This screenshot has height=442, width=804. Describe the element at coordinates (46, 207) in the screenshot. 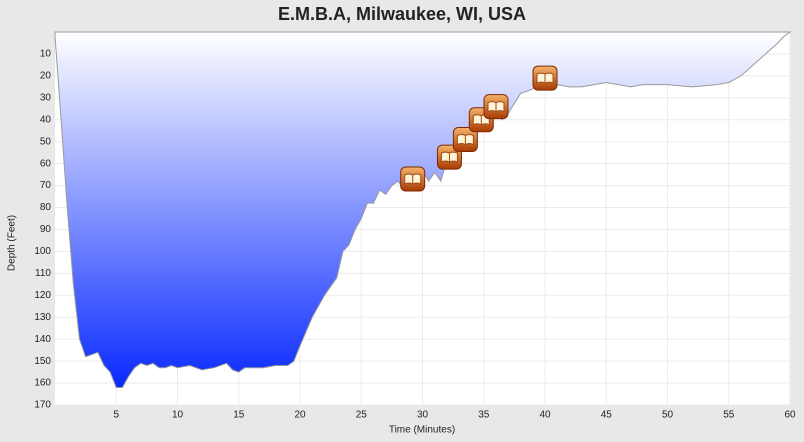

I see `y-tick-label: 80` at that location.